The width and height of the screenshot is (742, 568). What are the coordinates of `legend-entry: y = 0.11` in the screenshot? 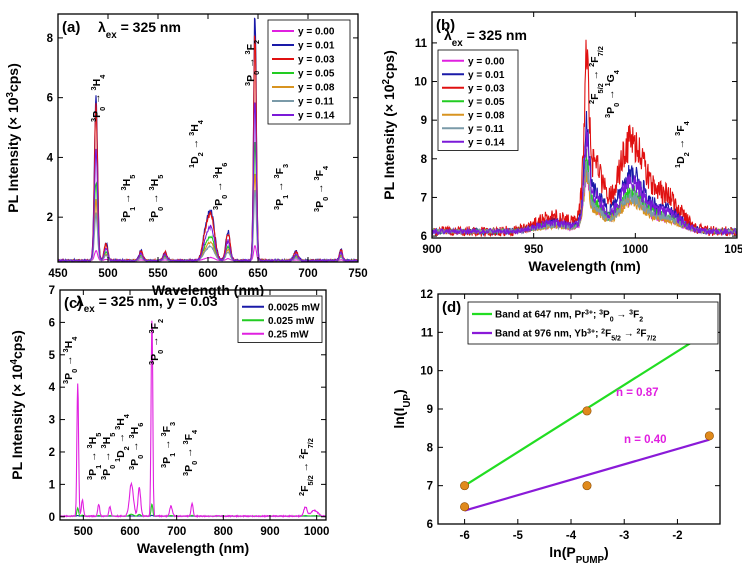 It's located at (316, 102).